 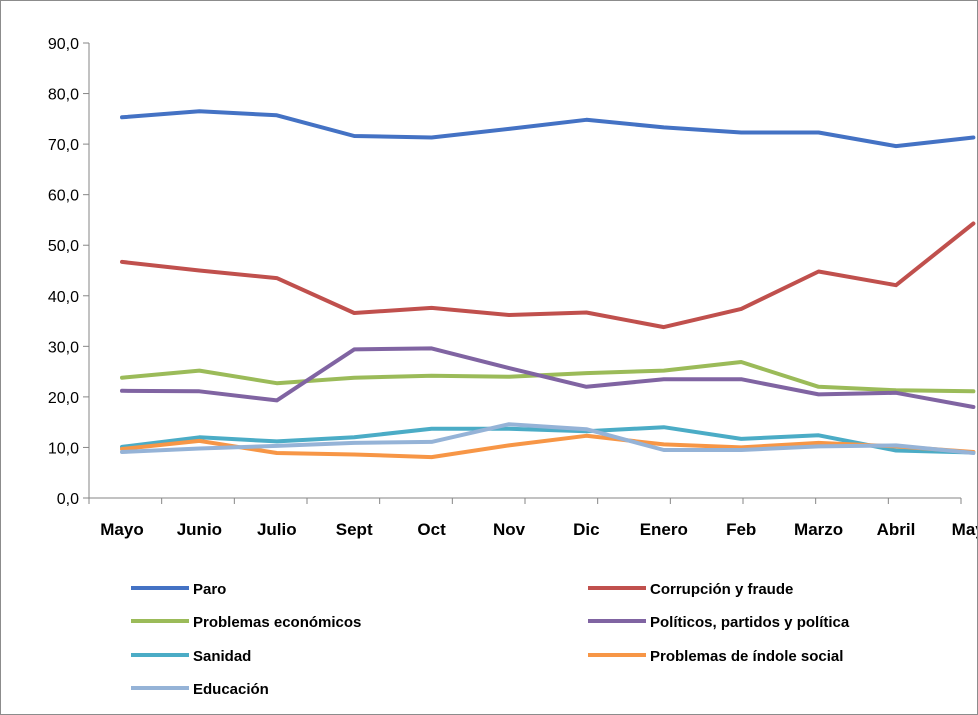 What do you see at coordinates (63, 448) in the screenshot?
I see `y-tick-label: 10,0` at bounding box center [63, 448].